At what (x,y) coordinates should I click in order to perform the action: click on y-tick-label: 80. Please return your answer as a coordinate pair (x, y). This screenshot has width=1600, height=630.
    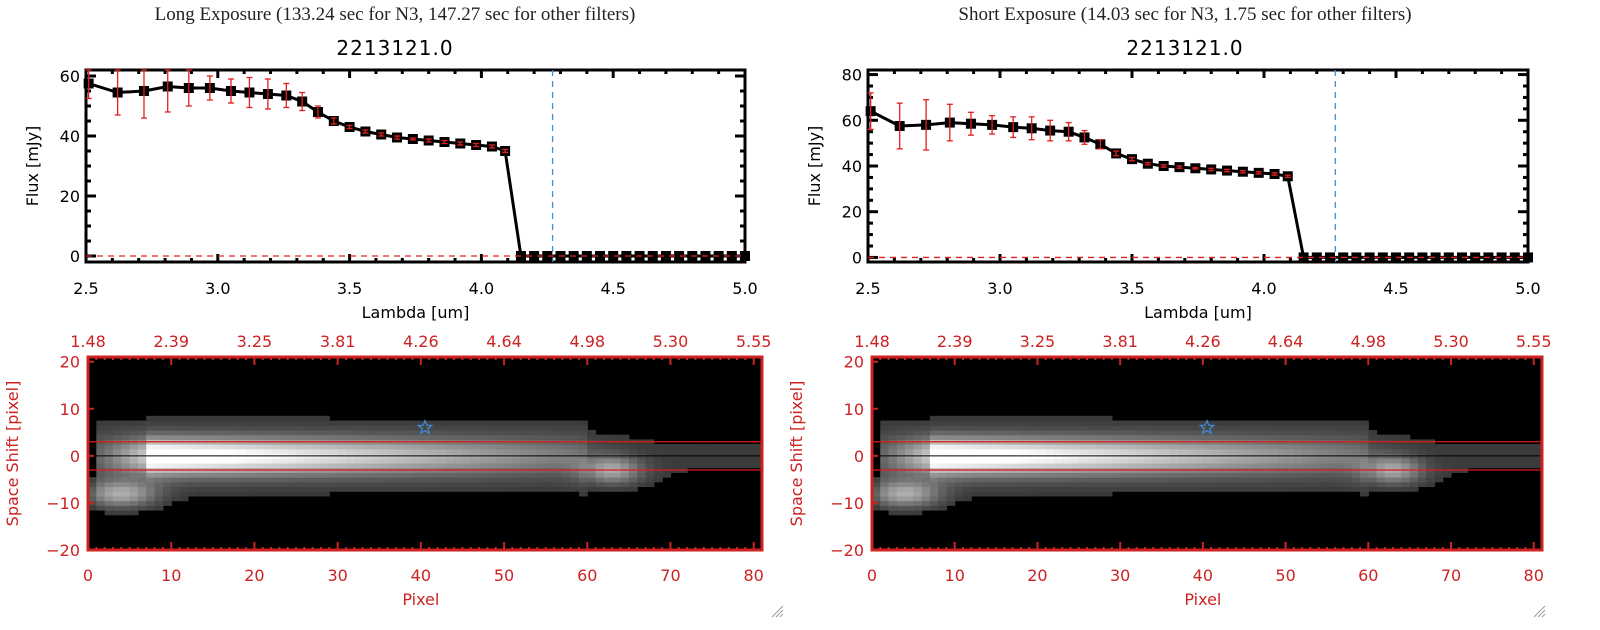
    Looking at the image, I should click on (852, 75).